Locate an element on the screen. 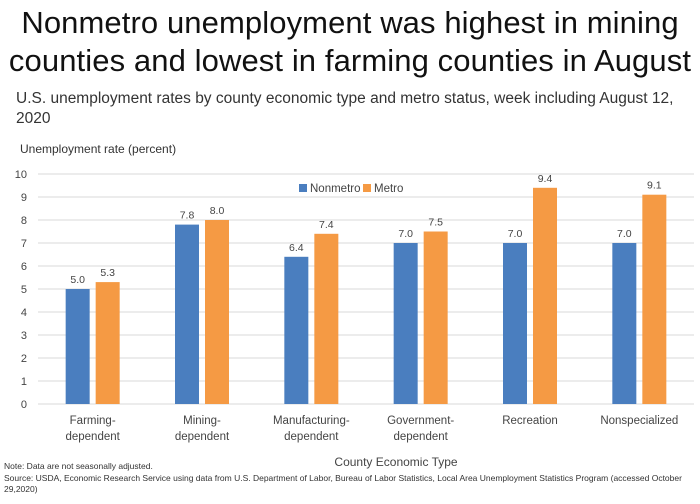  x-tick-label: Farming- is located at coordinates (93, 421).